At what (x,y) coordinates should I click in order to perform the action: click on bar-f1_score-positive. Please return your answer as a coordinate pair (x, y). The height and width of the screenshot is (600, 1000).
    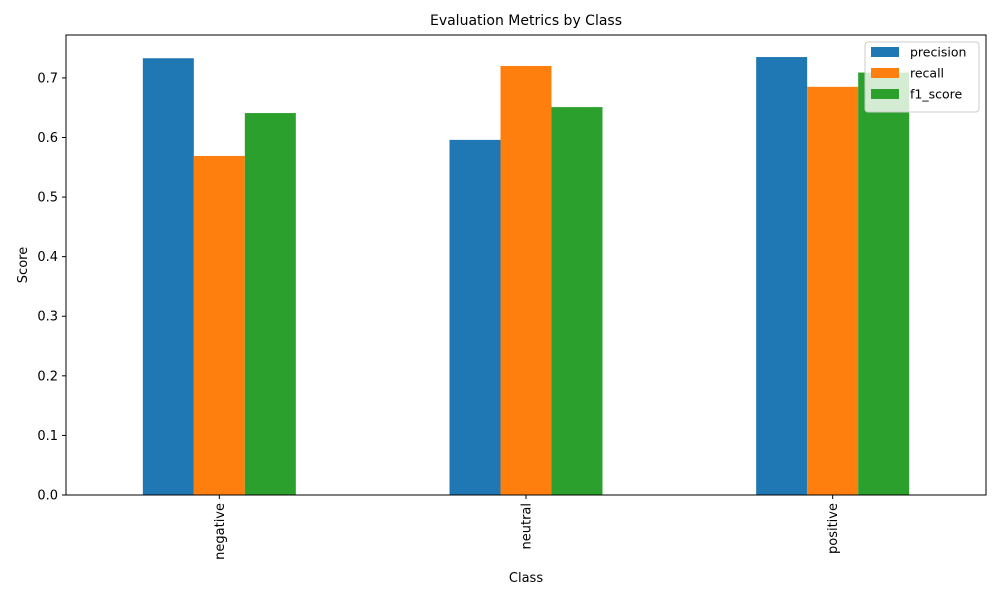
    Looking at the image, I should click on (884, 284).